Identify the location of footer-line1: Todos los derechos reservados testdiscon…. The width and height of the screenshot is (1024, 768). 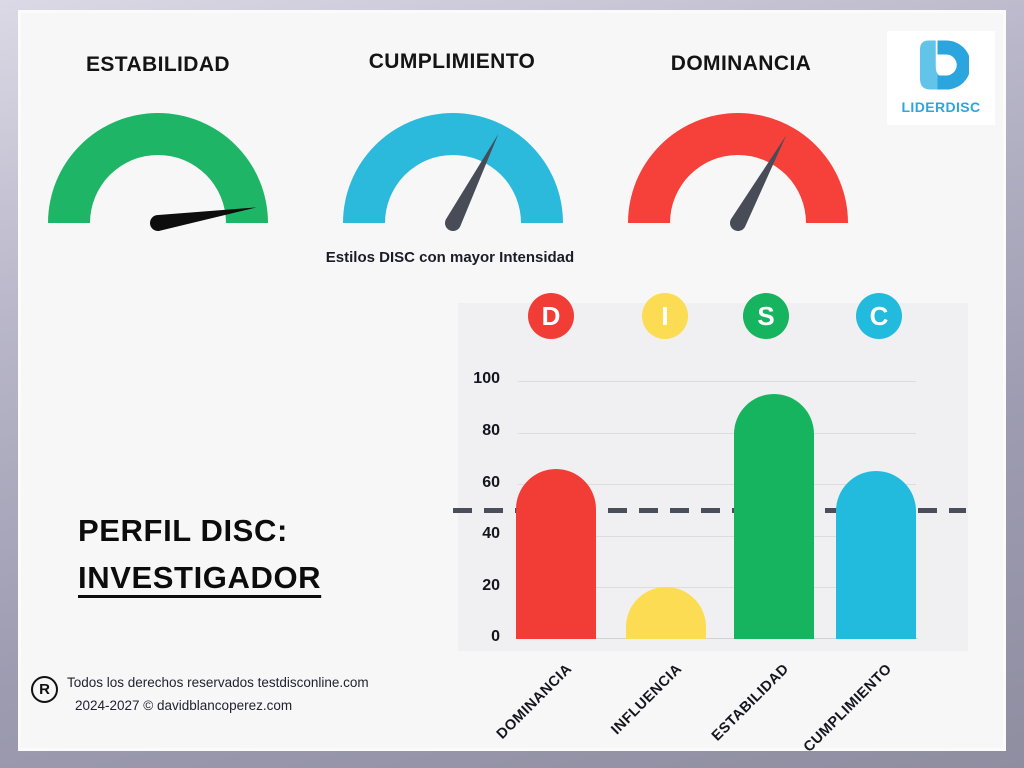
(218, 682).